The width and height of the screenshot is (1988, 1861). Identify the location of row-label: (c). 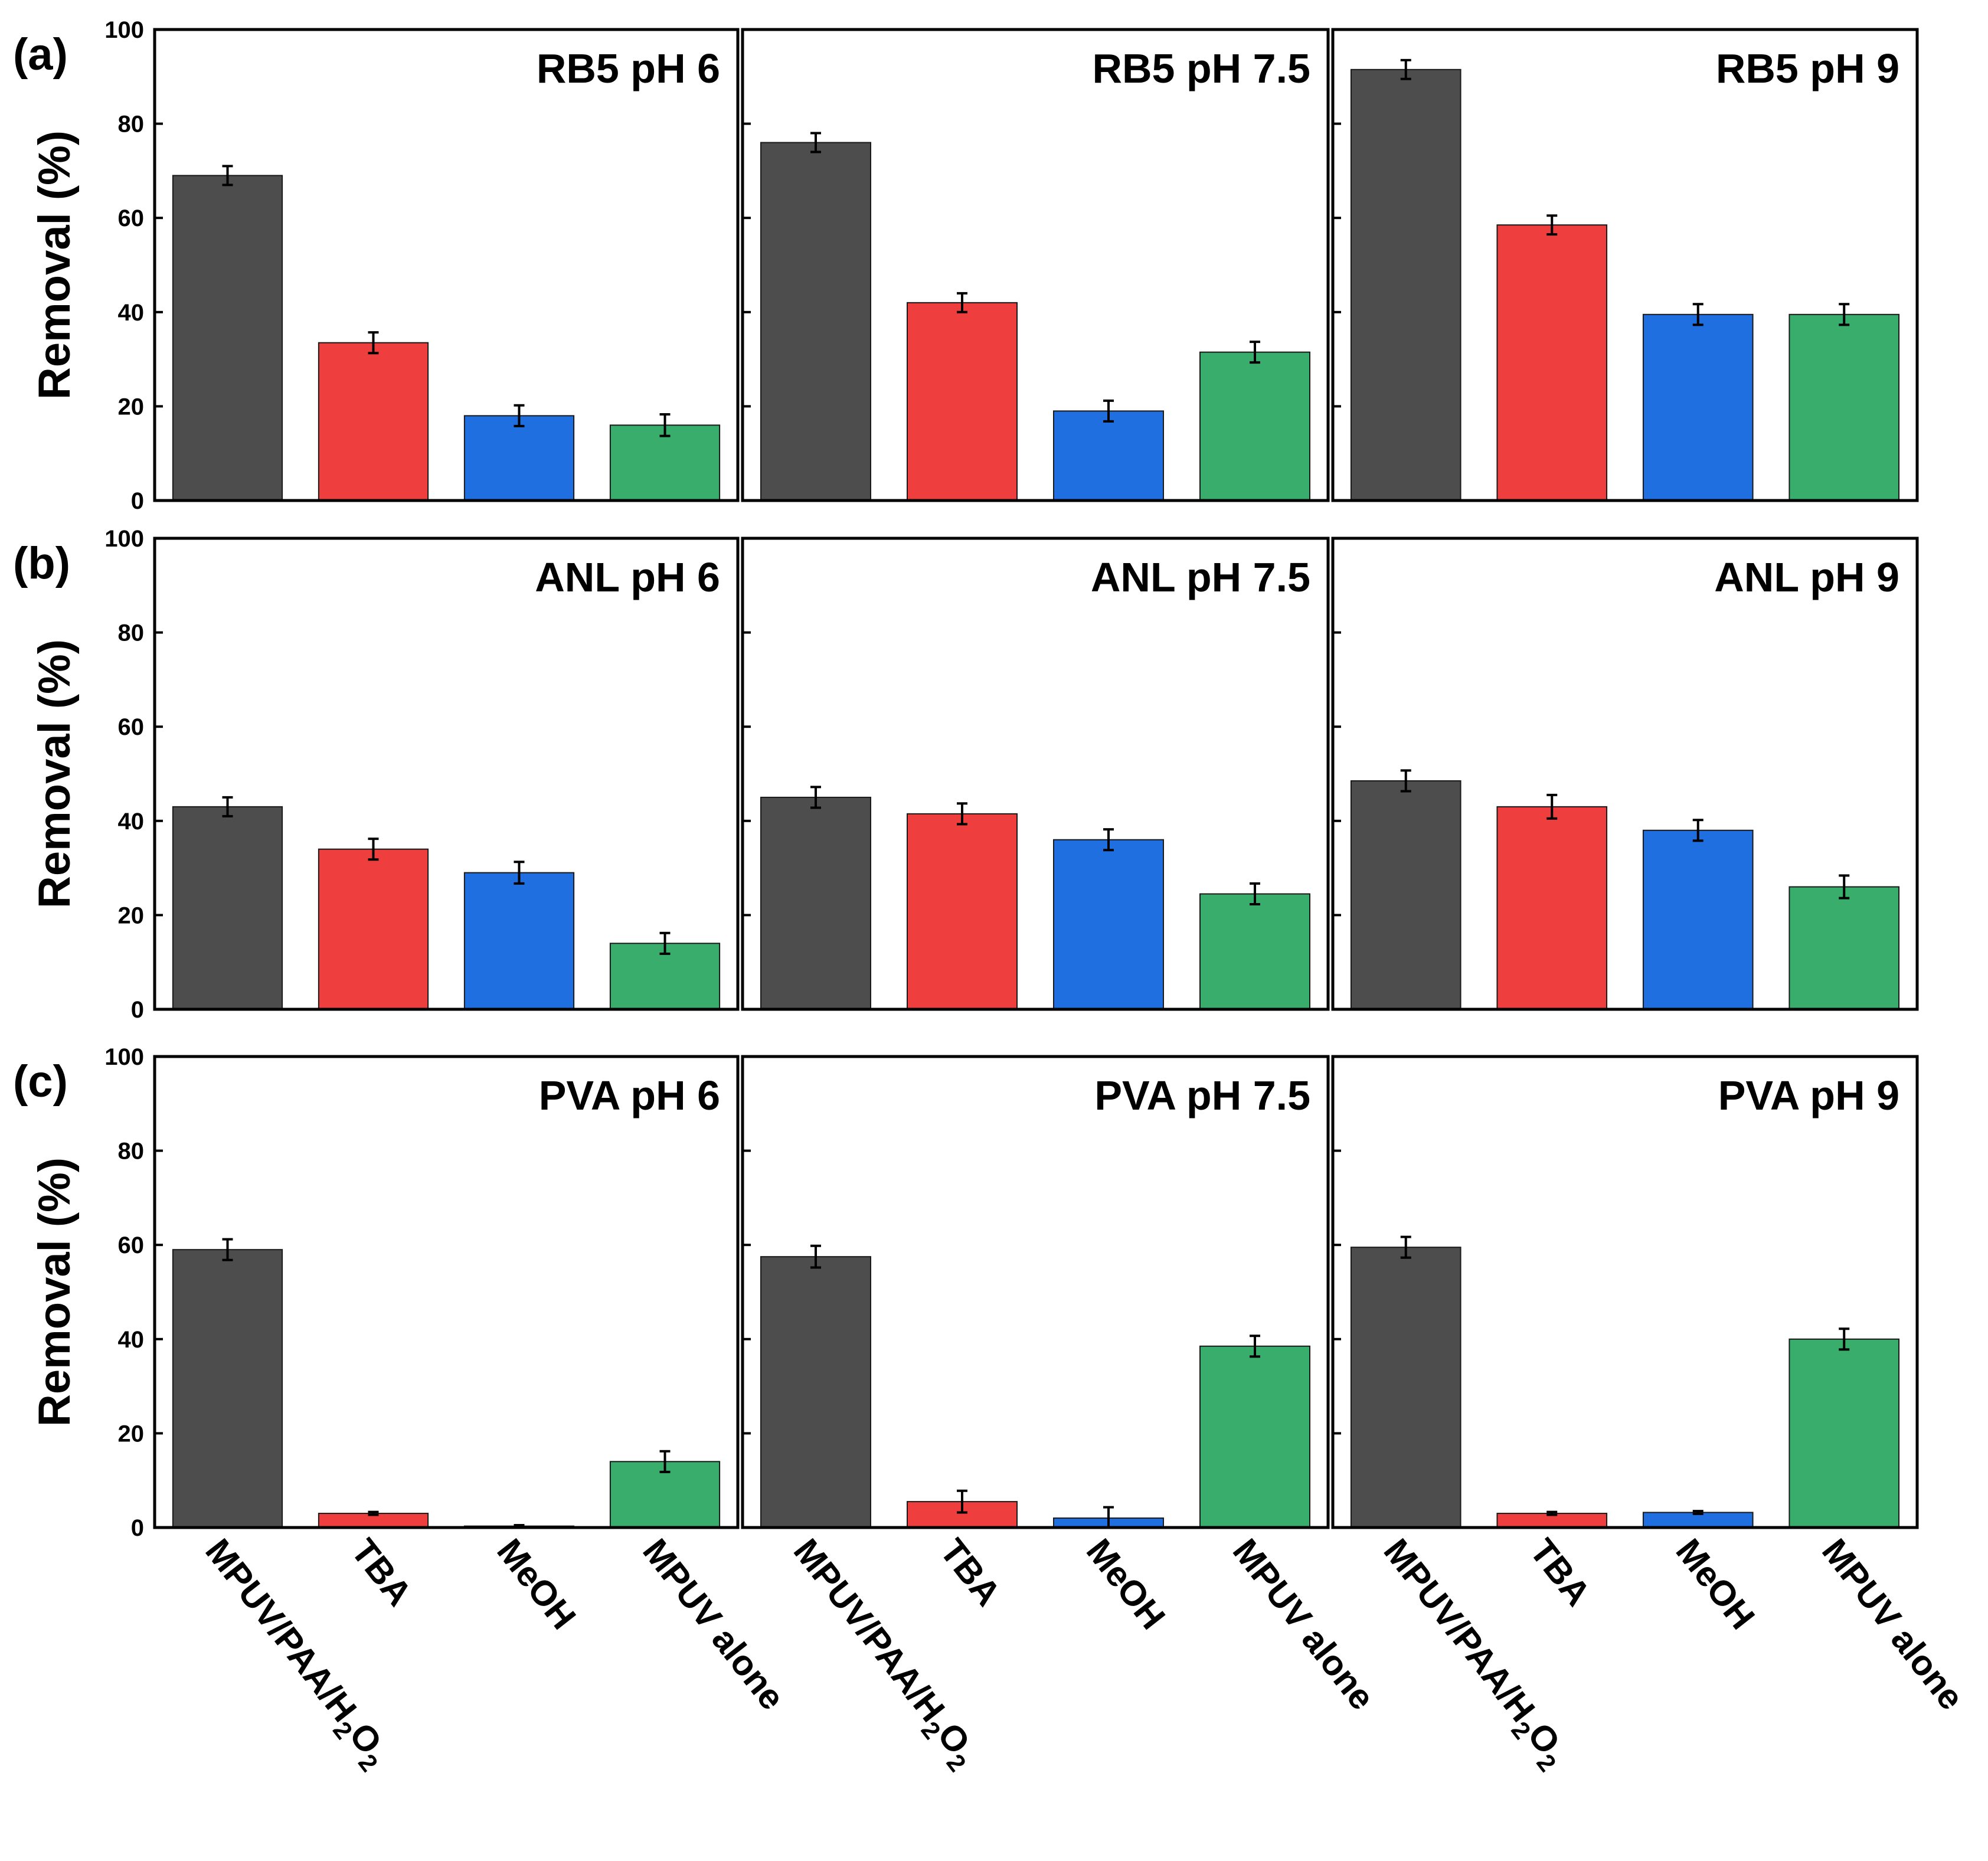
(40, 1082).